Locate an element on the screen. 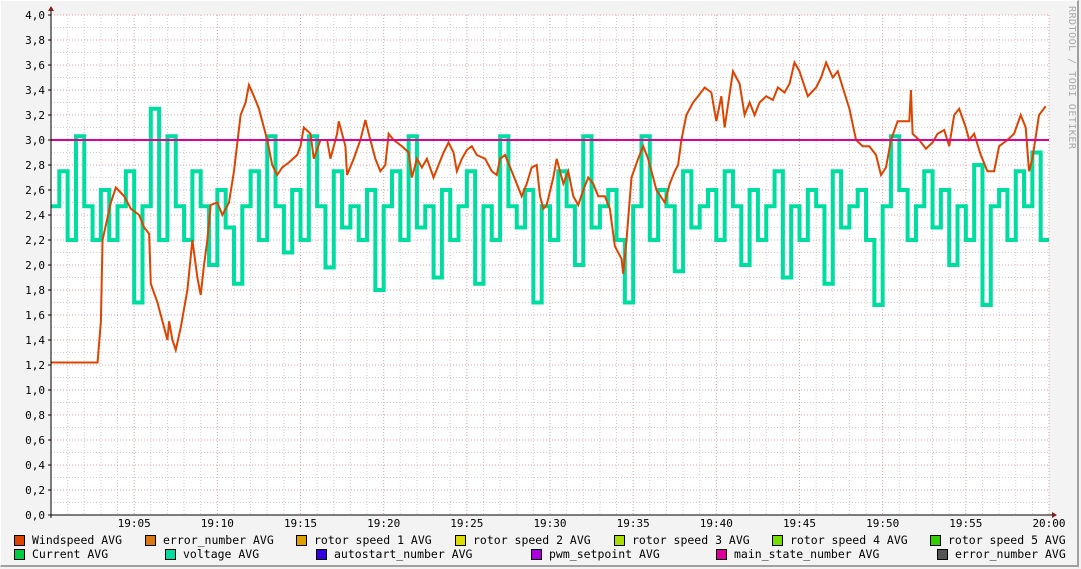  y-tick-label: 2,0 is located at coordinates (35, 265).